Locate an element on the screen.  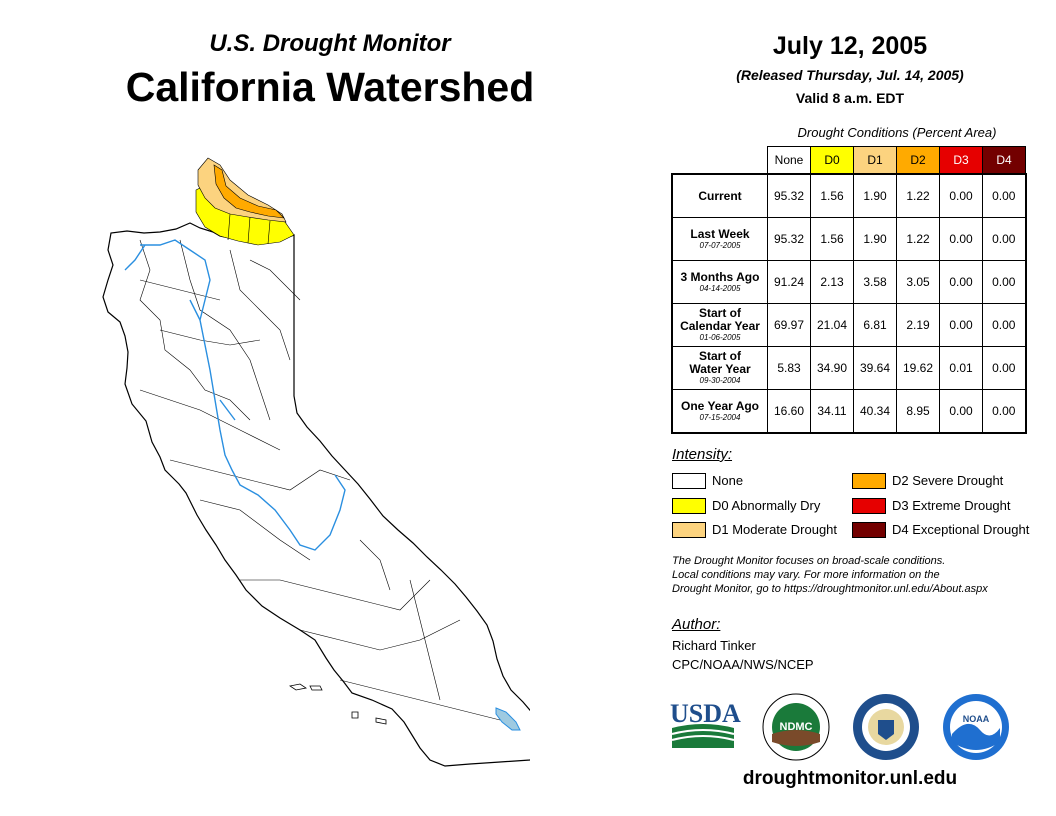
website-url: droughtmonitor.unl.edu is located at coordinates (850, 778).